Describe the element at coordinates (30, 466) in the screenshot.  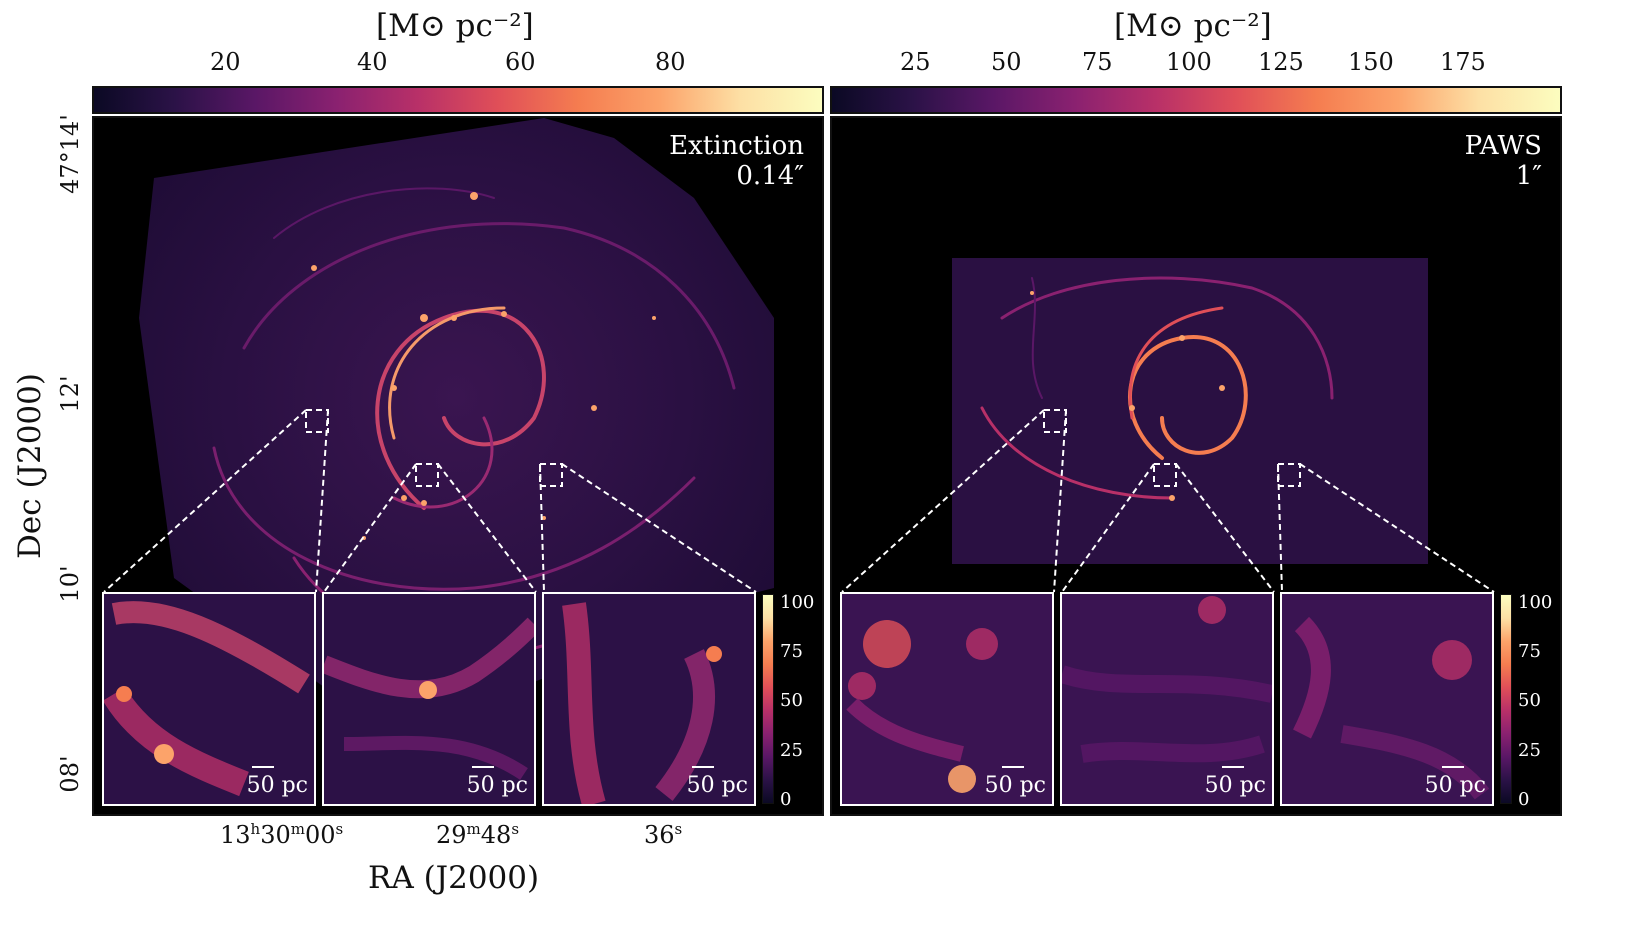
I see `y-axis-label: Dec (J2000)` at that location.